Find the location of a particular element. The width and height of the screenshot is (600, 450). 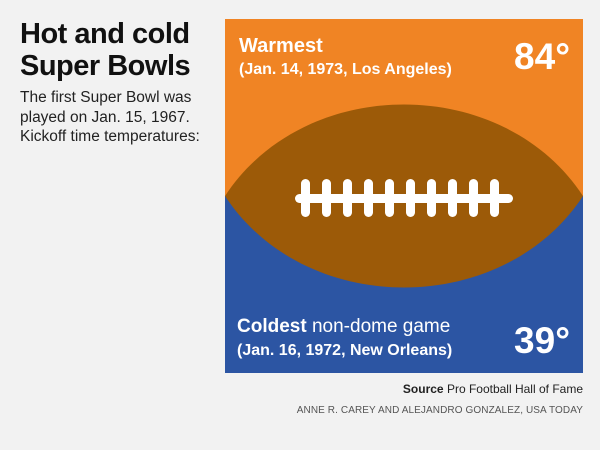

title-line-2: Super Bowls is located at coordinates (105, 66).